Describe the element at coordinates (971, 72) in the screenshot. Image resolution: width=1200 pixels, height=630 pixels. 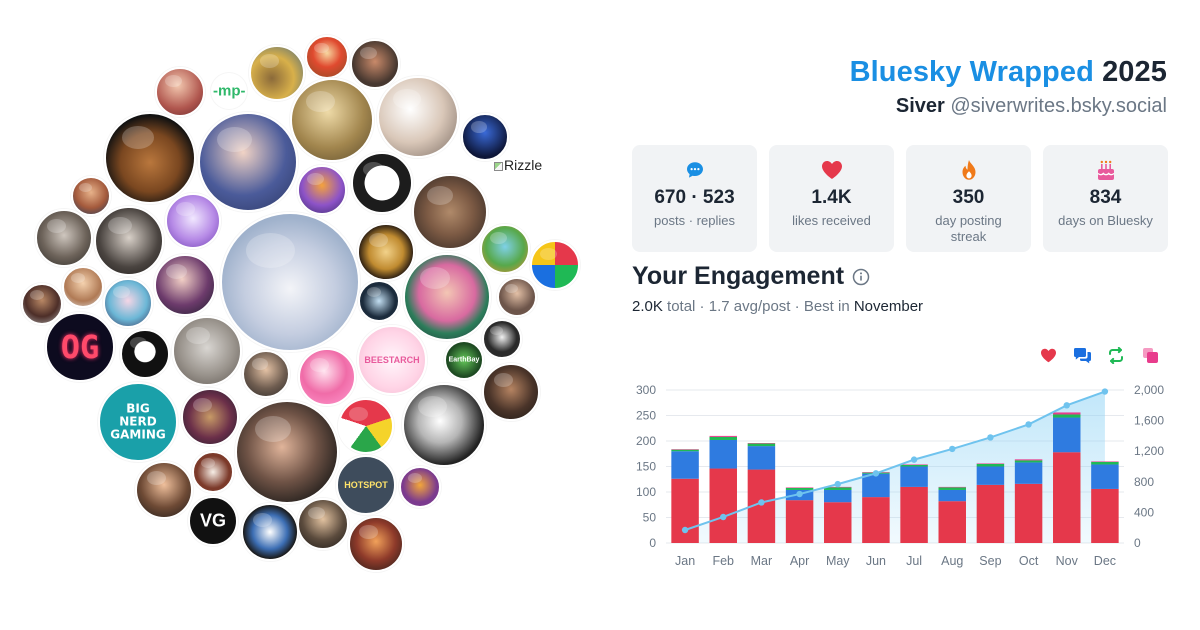
I see `brand-title: Bluesky Wrapped` at that location.